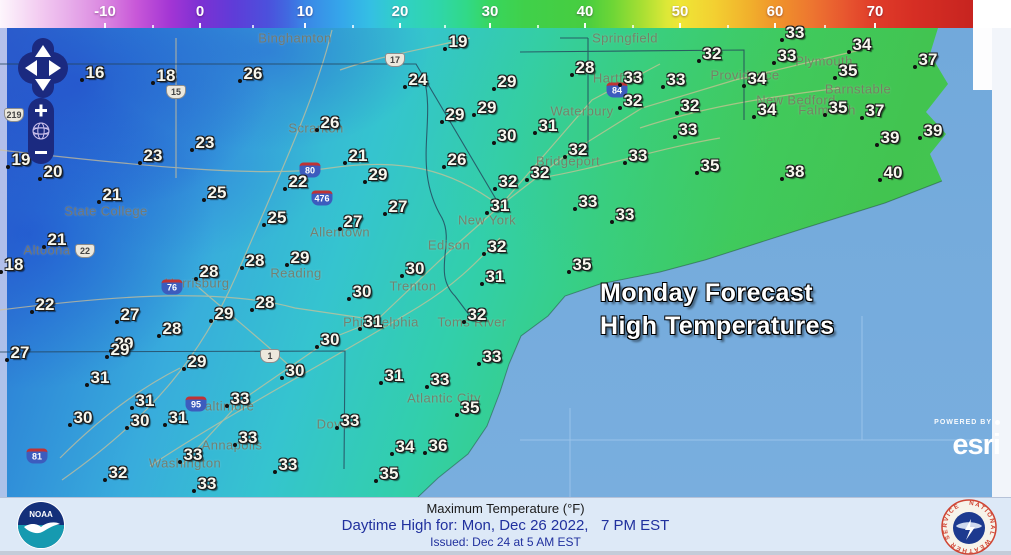 This screenshot has height=555, width=1011. I want to click on footer-issued-time: Issued: Dec 24 at 5 AM EST, so click(505, 542).